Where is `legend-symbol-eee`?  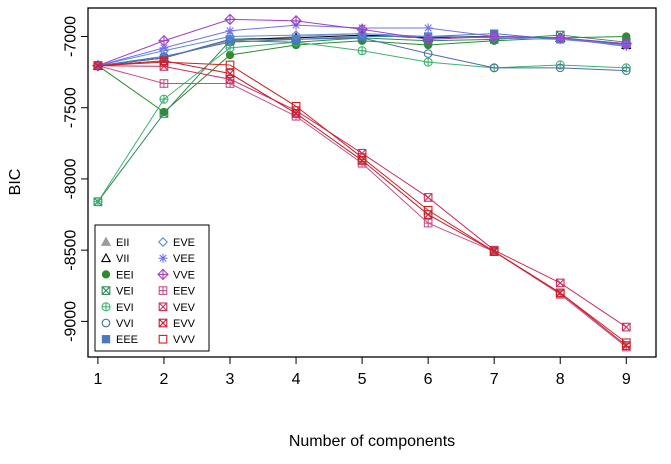 legend-symbol-eee is located at coordinates (106, 339).